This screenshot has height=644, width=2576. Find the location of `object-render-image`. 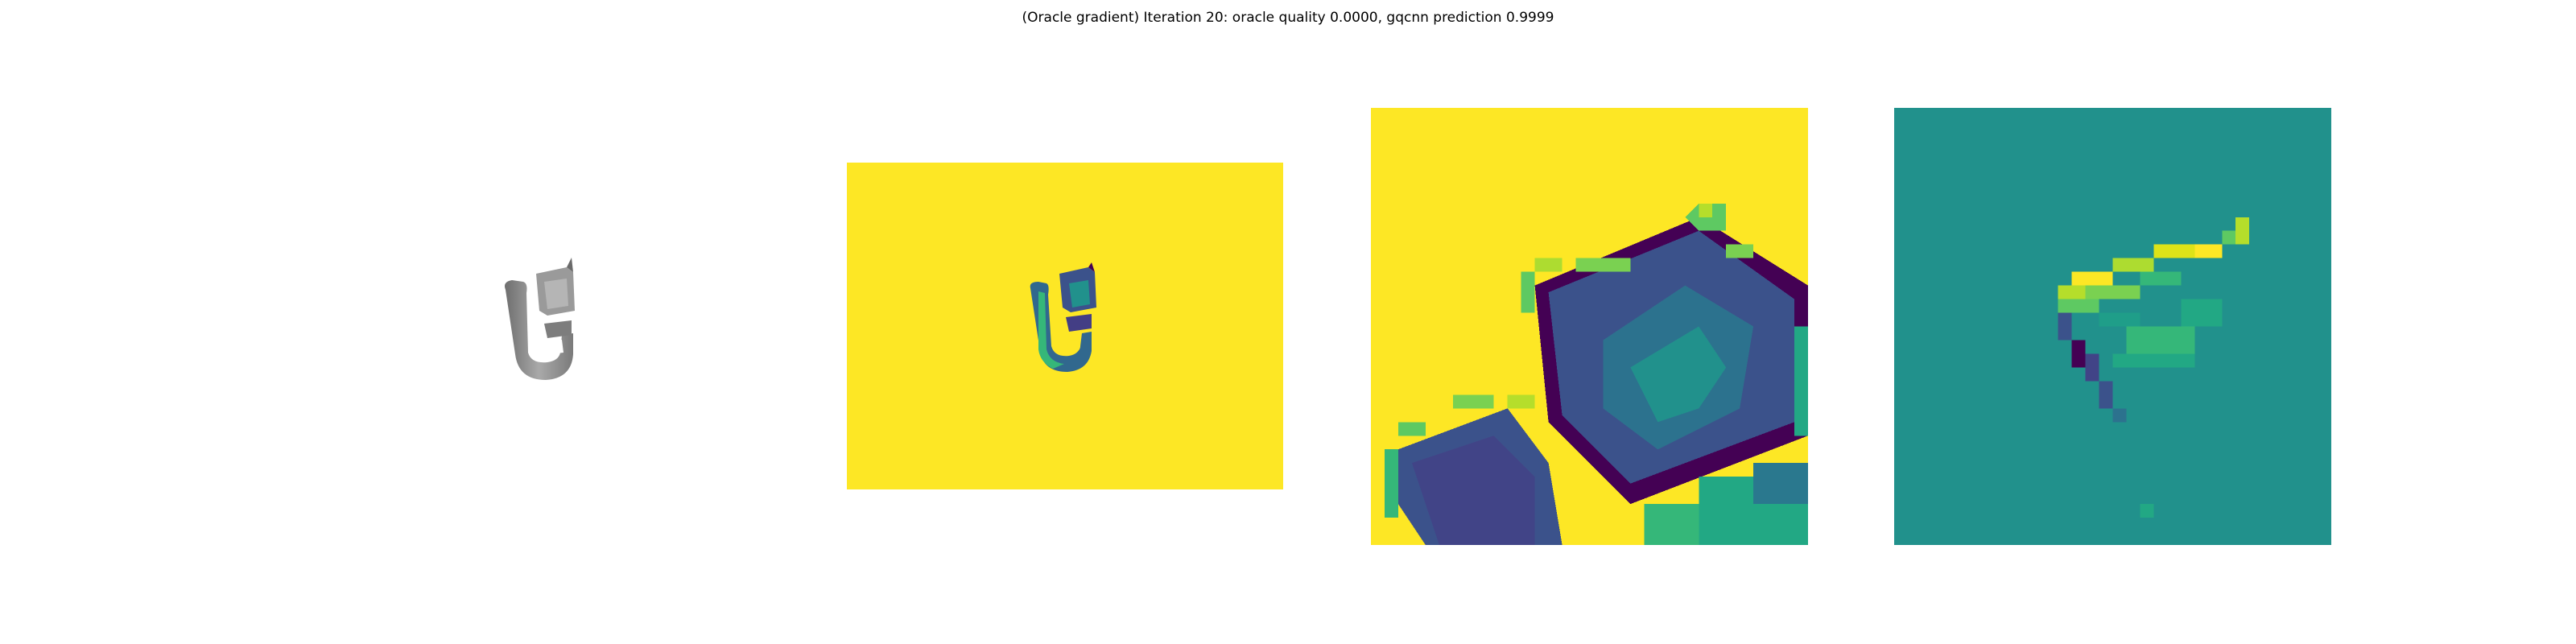

object-render-image is located at coordinates (543, 322).